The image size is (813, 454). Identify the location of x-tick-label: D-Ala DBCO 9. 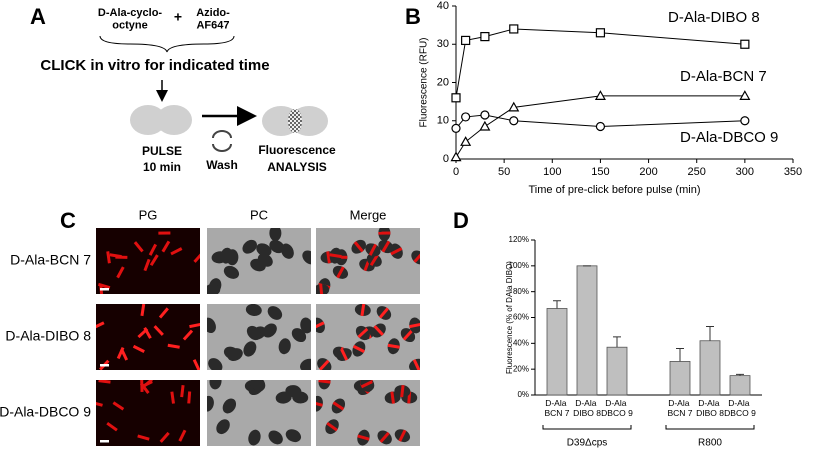
(740, 408).